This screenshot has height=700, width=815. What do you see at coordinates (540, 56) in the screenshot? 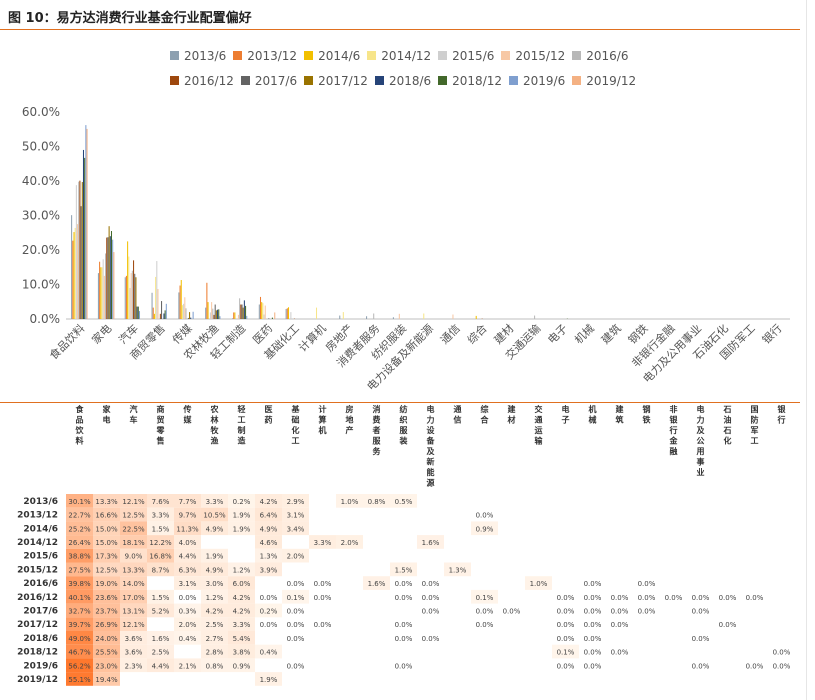
I see `legend-label: 2015/12` at bounding box center [540, 56].